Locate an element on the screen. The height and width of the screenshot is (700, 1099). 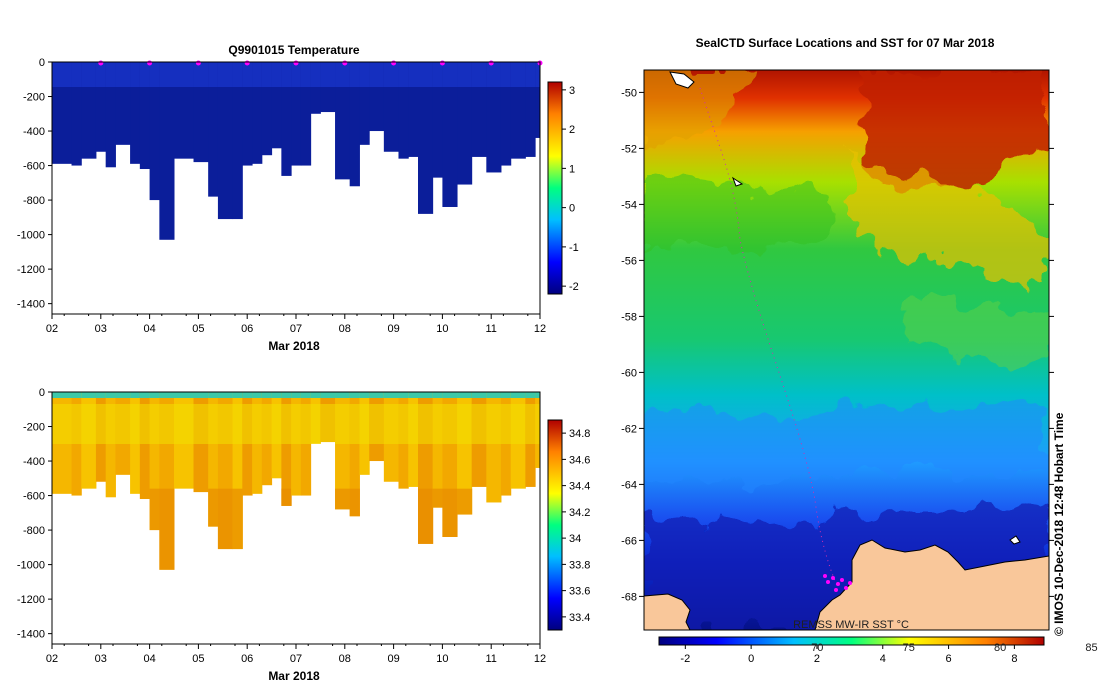
x-tick-label: 12 is located at coordinates (540, 659).